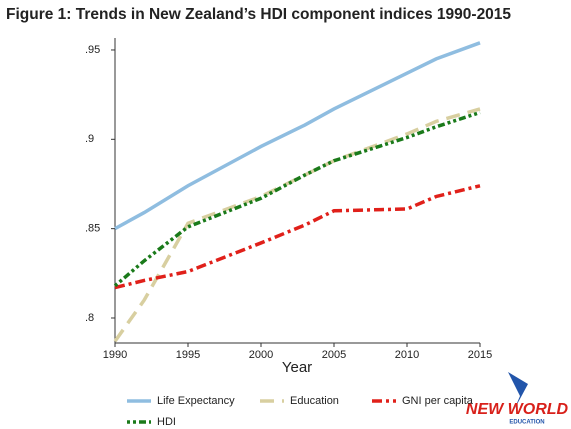  What do you see at coordinates (188, 355) in the screenshot?
I see `x-tick-label: 1995` at bounding box center [188, 355].